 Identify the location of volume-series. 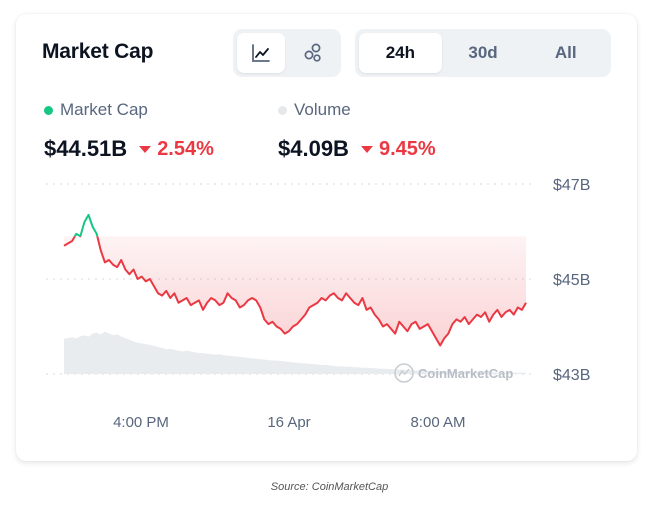
(295, 352).